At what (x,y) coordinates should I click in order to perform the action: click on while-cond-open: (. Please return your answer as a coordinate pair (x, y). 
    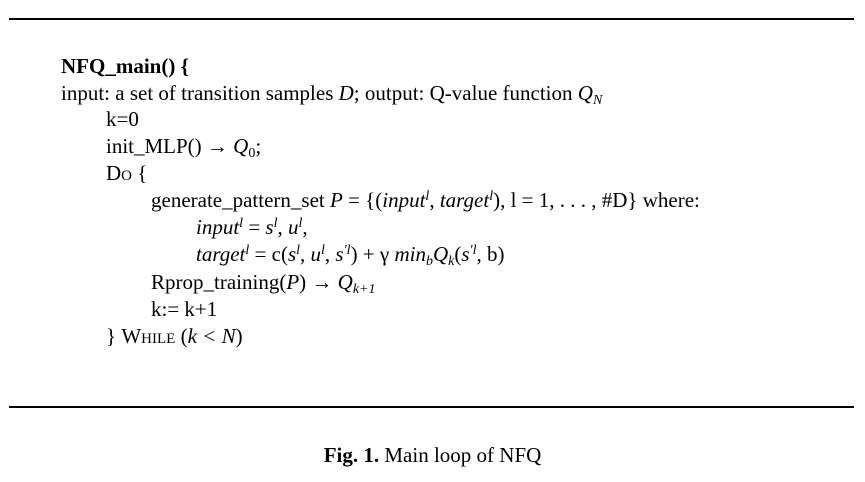
    Looking at the image, I should click on (181, 336).